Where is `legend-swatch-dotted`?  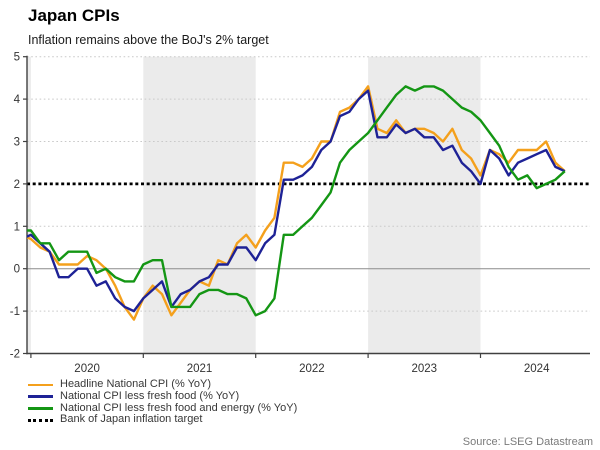 legend-swatch-dotted is located at coordinates (40, 420).